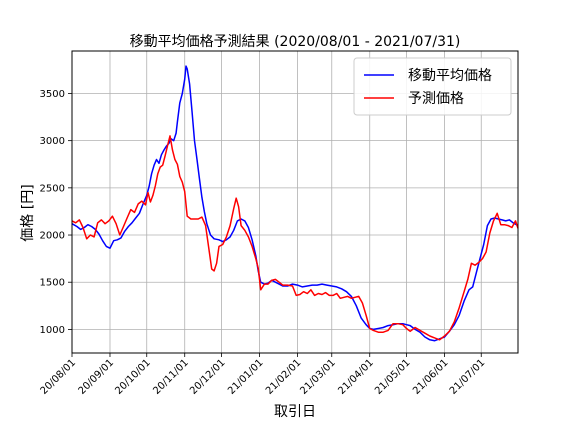 This screenshot has width=576, height=432. Describe the element at coordinates (52, 283) in the screenshot. I see `y-tick-label: 1500` at that location.